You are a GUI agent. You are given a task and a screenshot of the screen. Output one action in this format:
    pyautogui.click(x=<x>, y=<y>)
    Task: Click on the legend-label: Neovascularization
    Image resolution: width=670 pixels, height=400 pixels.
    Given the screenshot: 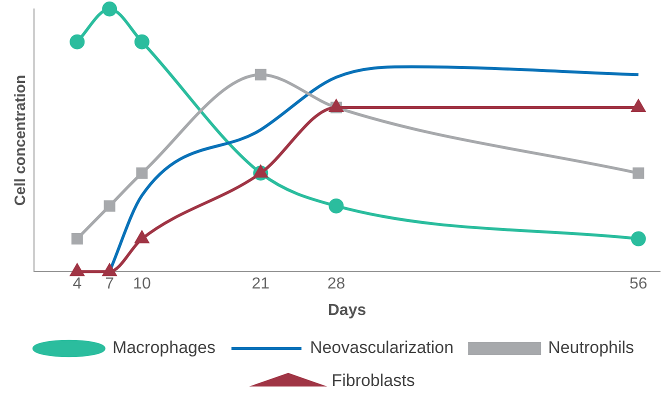 What is the action you would take?
    pyautogui.click(x=382, y=348)
    